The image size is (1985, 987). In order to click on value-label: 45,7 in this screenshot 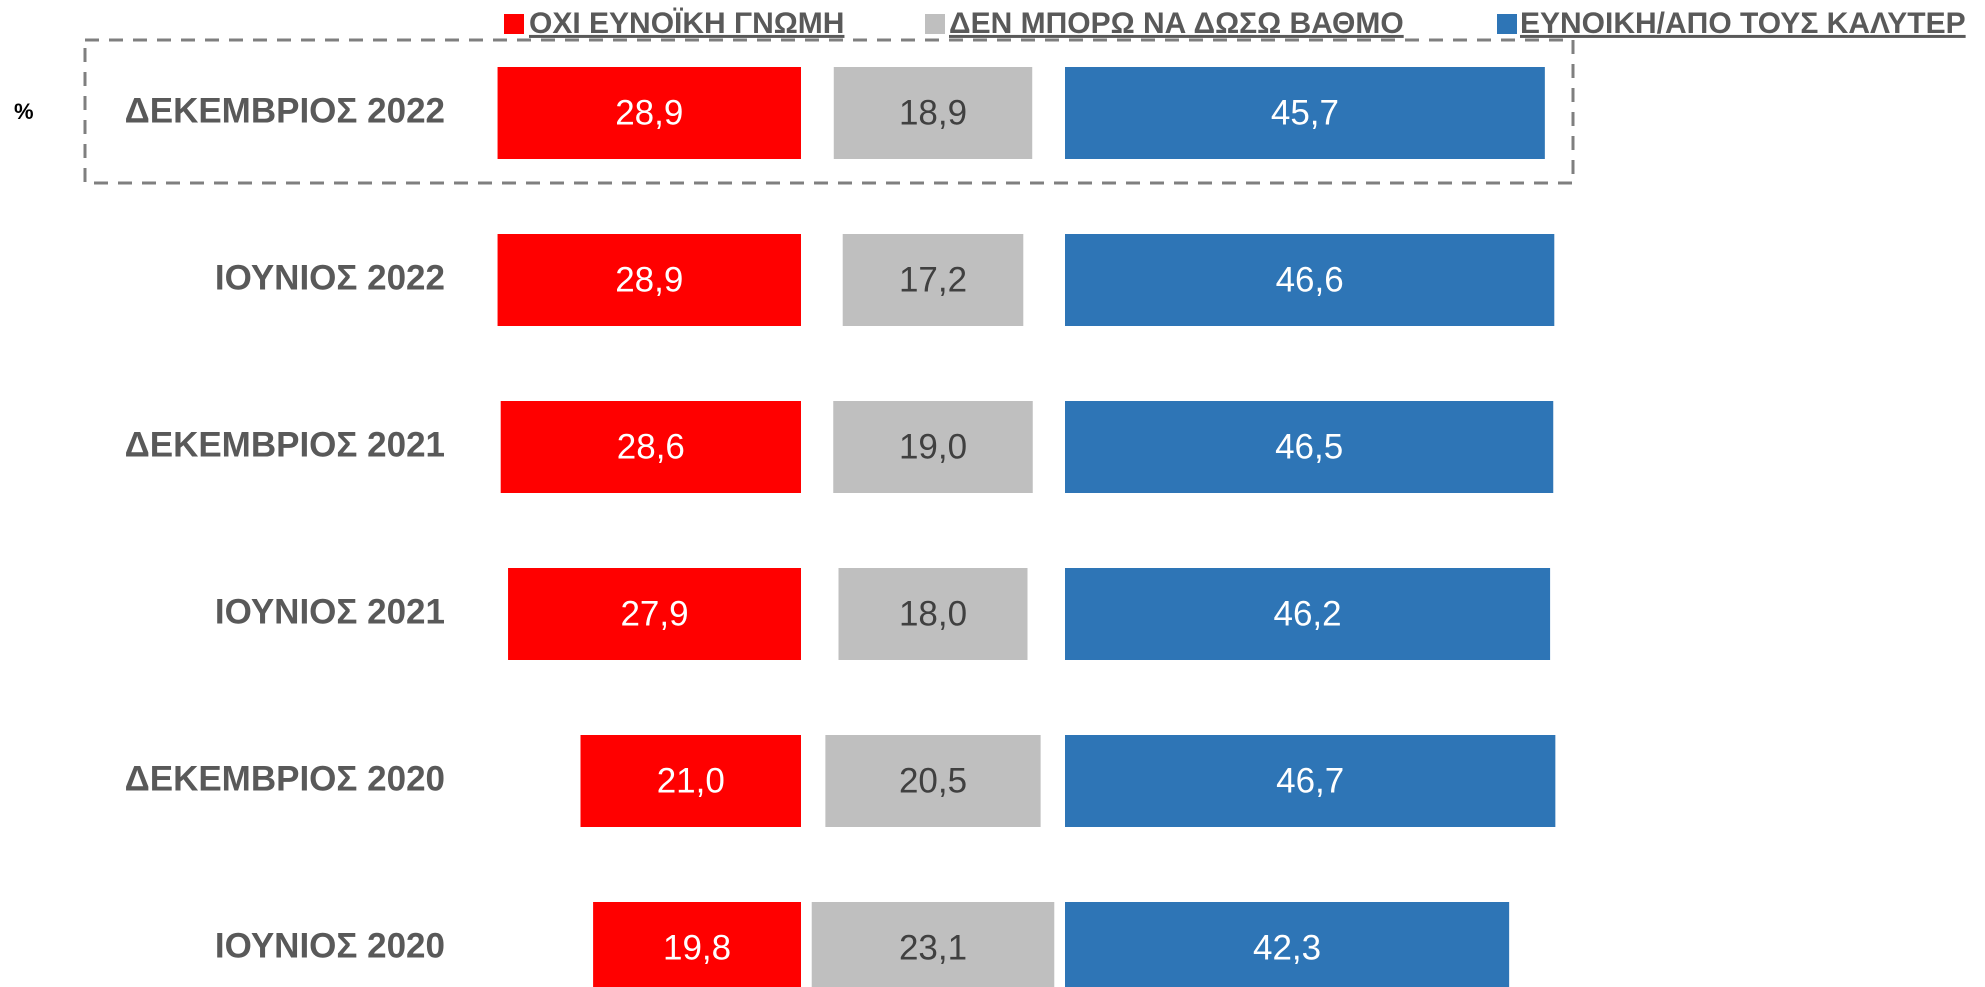, I will do `click(1305, 112)`.